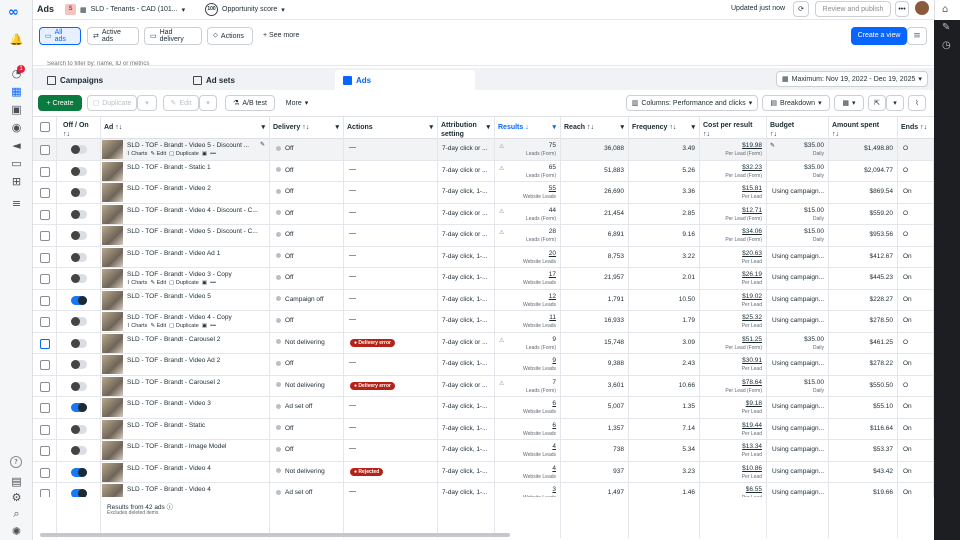 This screenshot has width=960, height=540. Describe the element at coordinates (16, 91) in the screenshot. I see `ads-manager-icon: ▦` at that location.